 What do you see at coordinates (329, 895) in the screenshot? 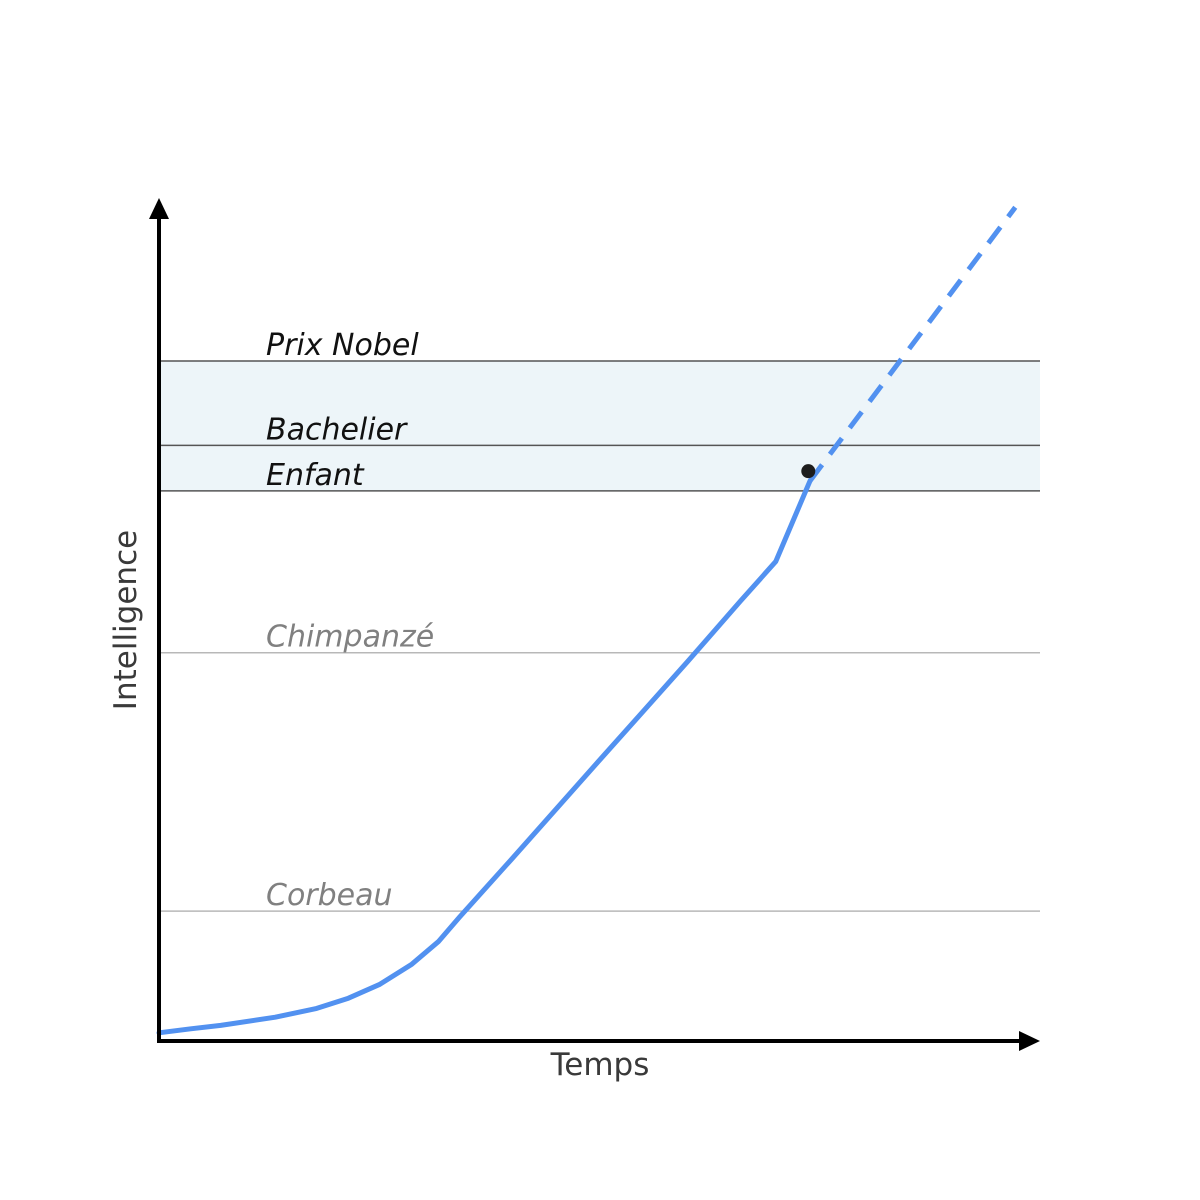
I see `level-label-corbeau: Corbeau` at bounding box center [329, 895].